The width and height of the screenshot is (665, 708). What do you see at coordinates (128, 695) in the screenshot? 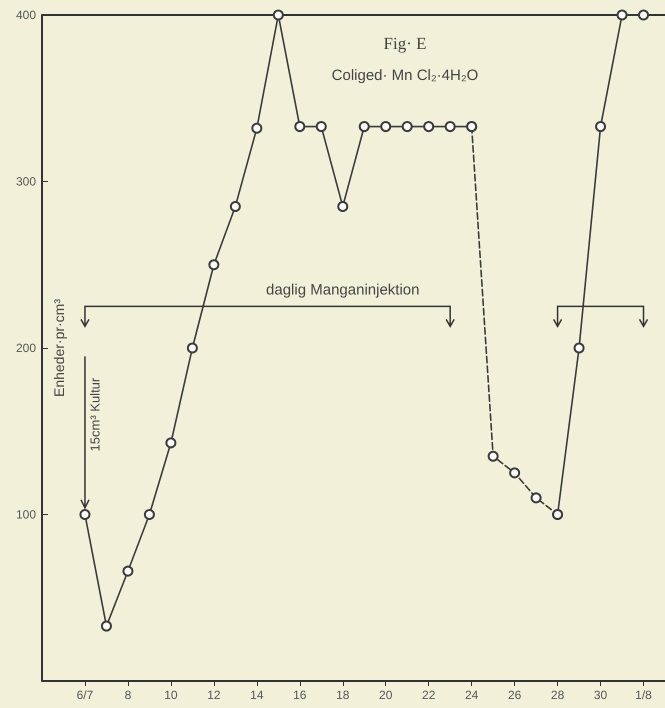
I see `x-tick-label: 8` at bounding box center [128, 695].